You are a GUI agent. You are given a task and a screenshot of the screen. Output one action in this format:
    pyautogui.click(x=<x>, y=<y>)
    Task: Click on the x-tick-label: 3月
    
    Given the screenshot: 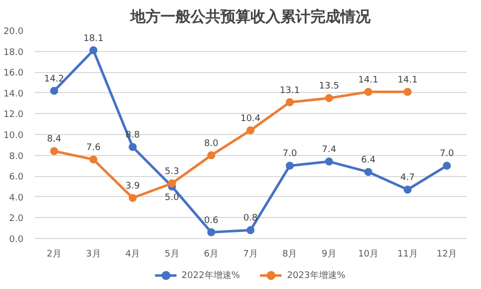 What is the action you would take?
    pyautogui.click(x=93, y=255)
    